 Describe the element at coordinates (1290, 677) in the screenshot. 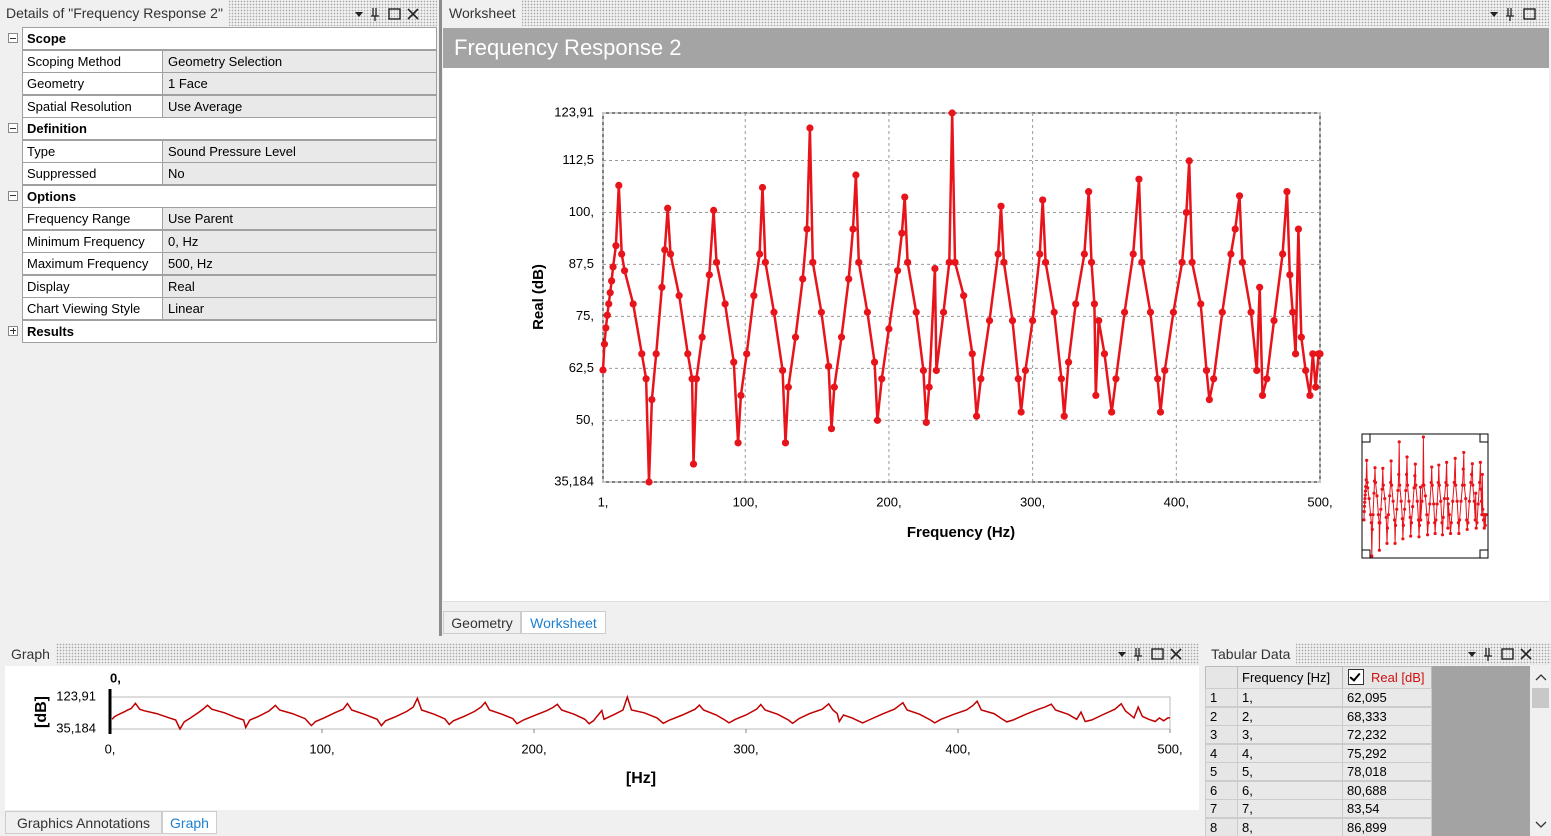

I see `column-header: Frequency [Hz]` at that location.